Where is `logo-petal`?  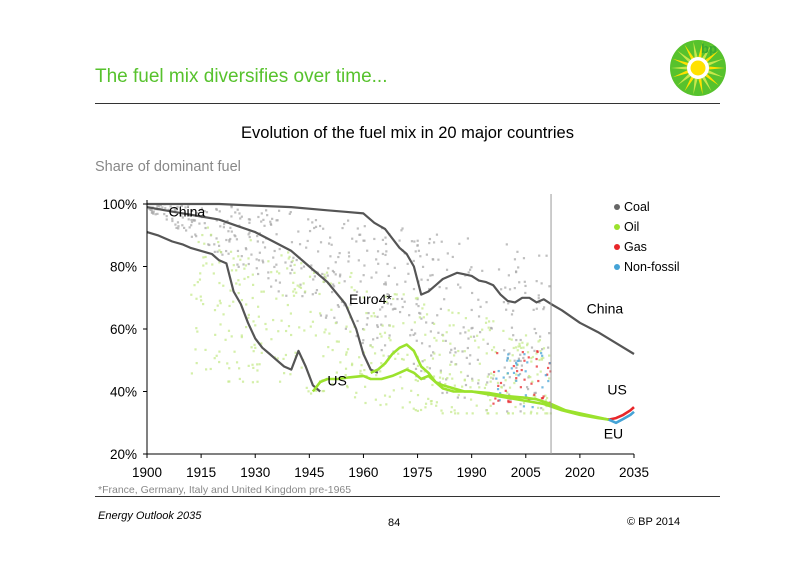
logo-petal is located at coordinates (684, 79).